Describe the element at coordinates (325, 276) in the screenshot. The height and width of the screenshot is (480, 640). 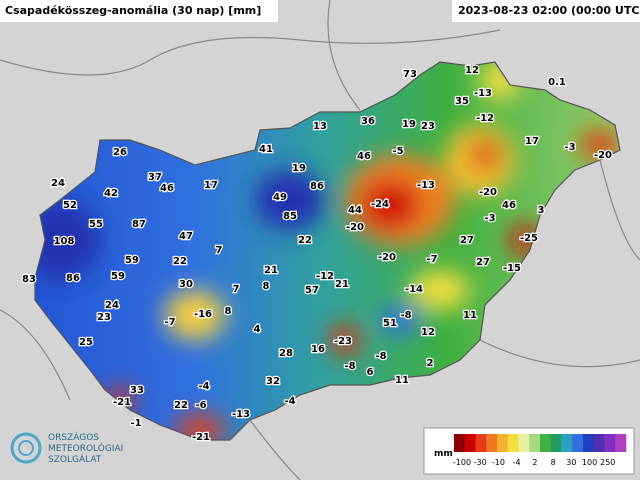
I see `station-value: -12` at that location.